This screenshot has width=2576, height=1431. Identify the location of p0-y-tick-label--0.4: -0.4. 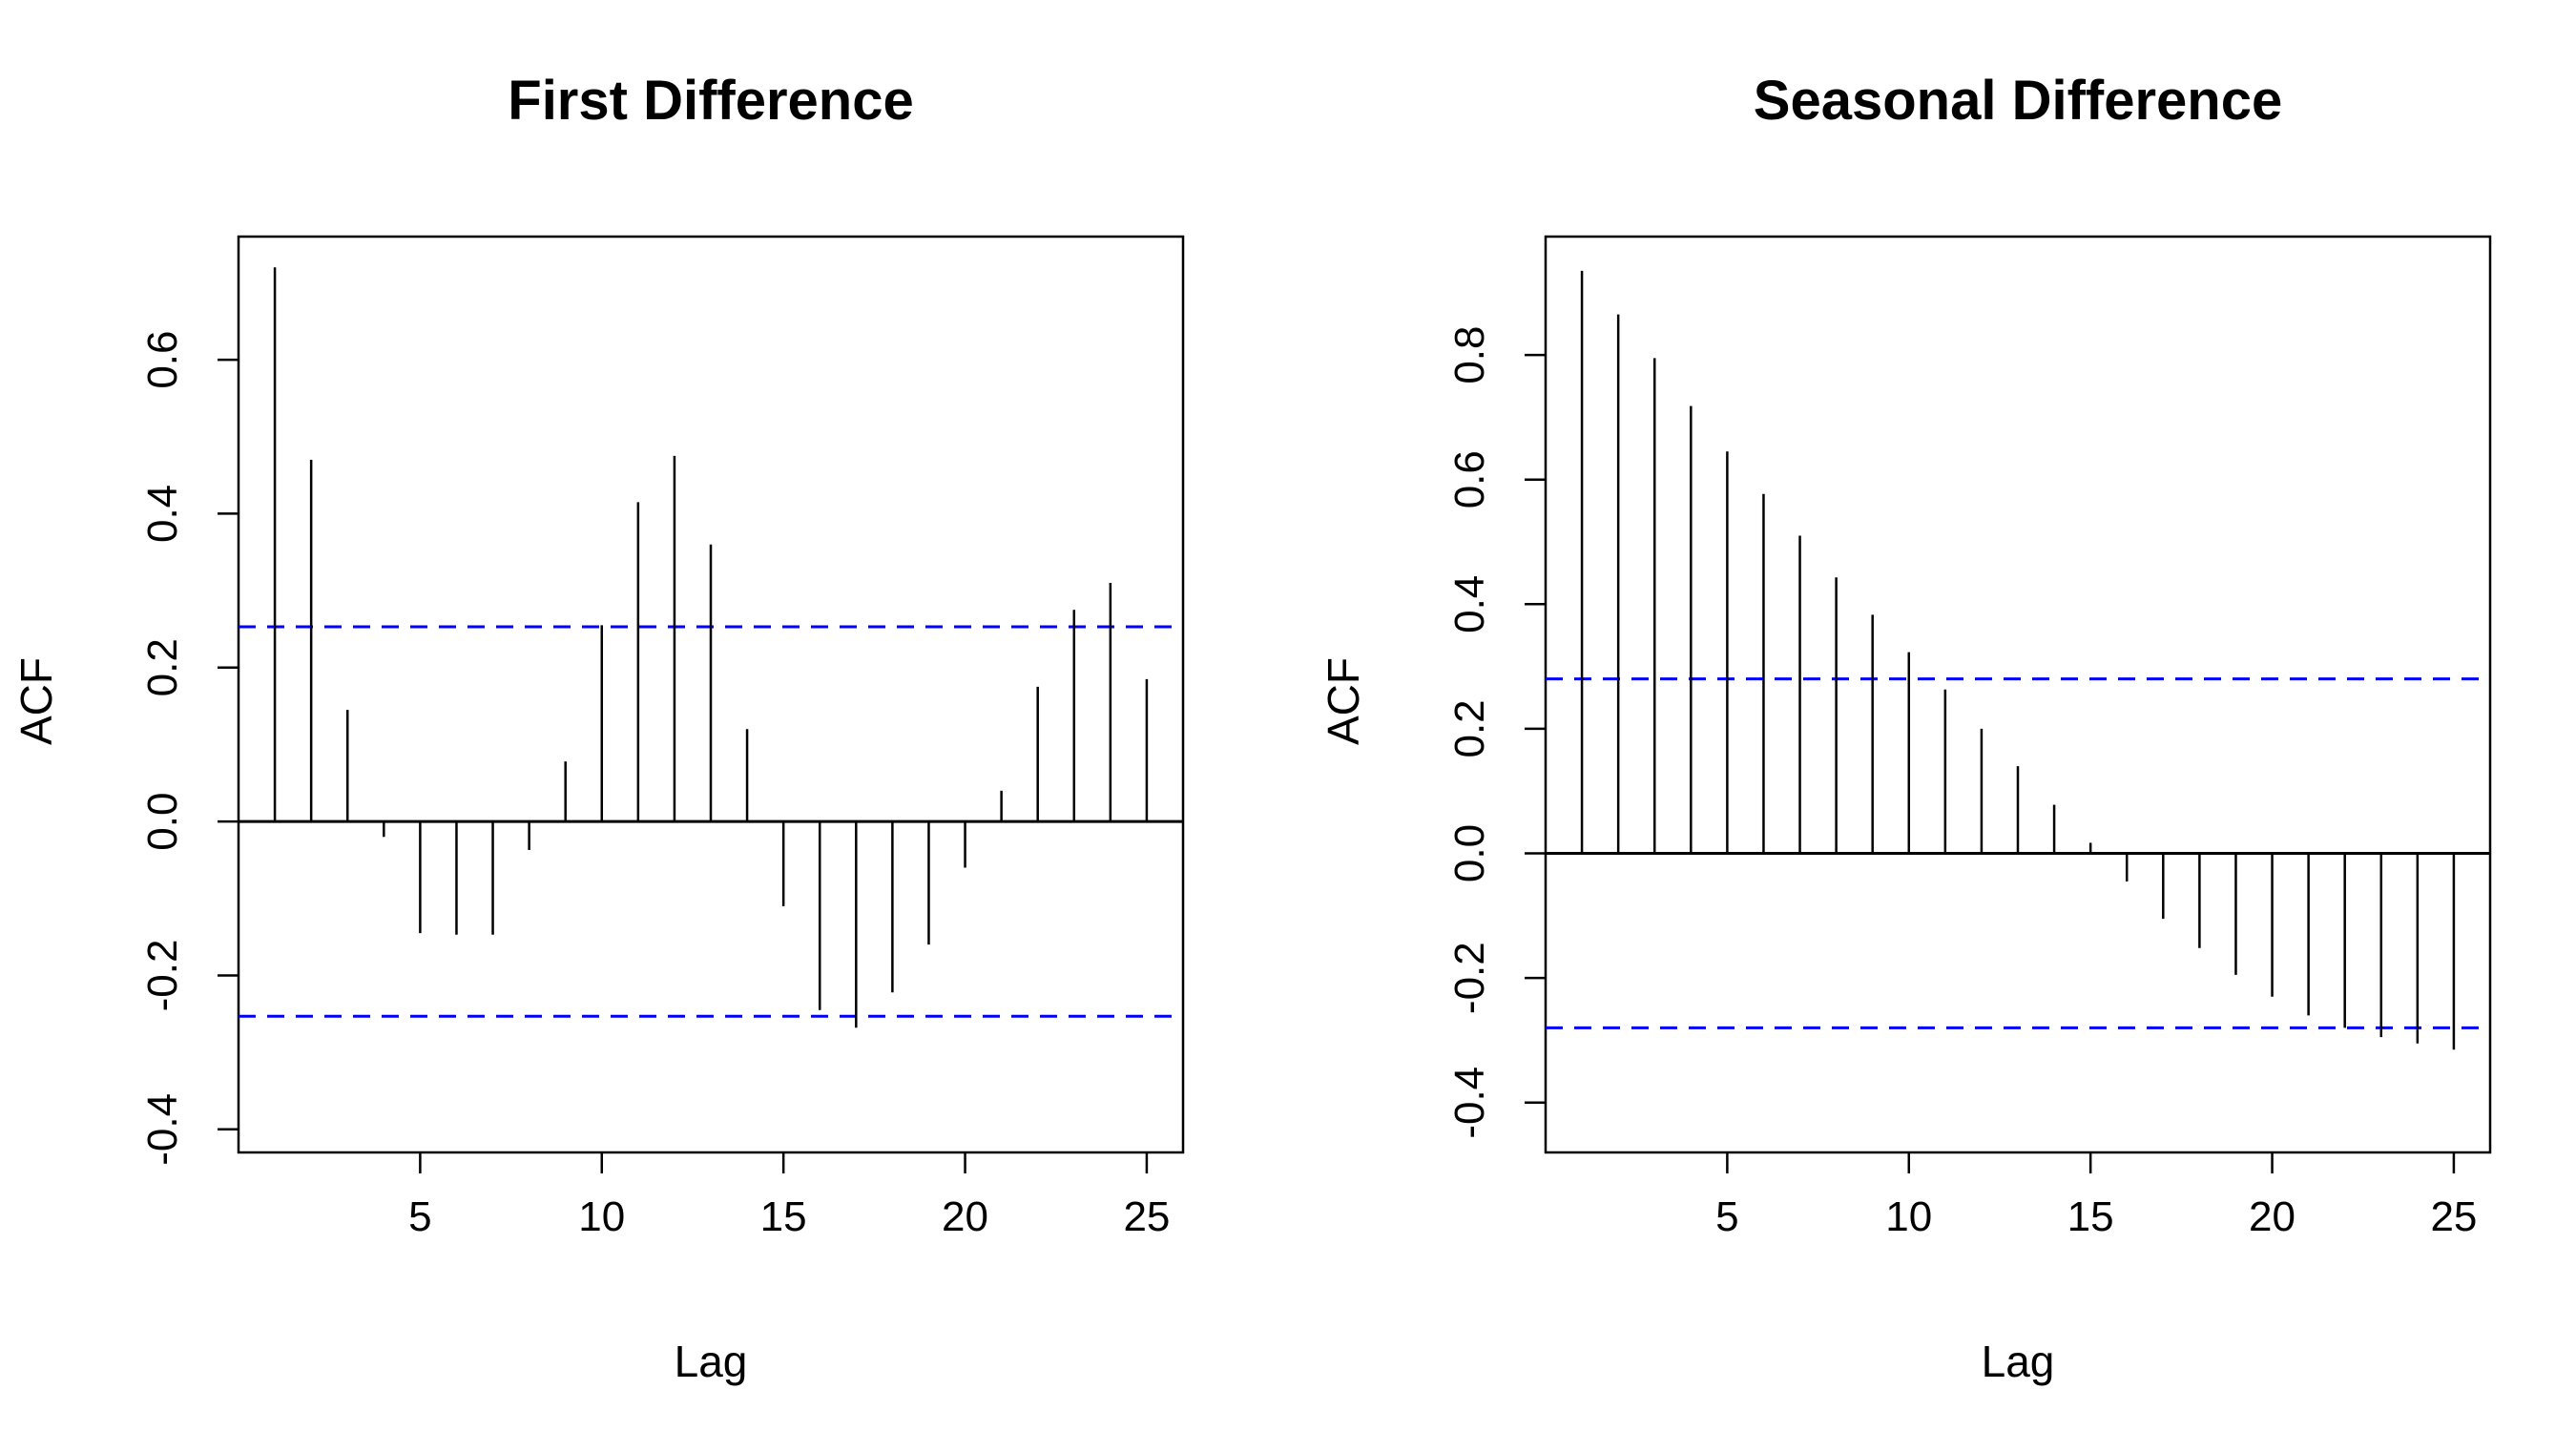
(162, 1129).